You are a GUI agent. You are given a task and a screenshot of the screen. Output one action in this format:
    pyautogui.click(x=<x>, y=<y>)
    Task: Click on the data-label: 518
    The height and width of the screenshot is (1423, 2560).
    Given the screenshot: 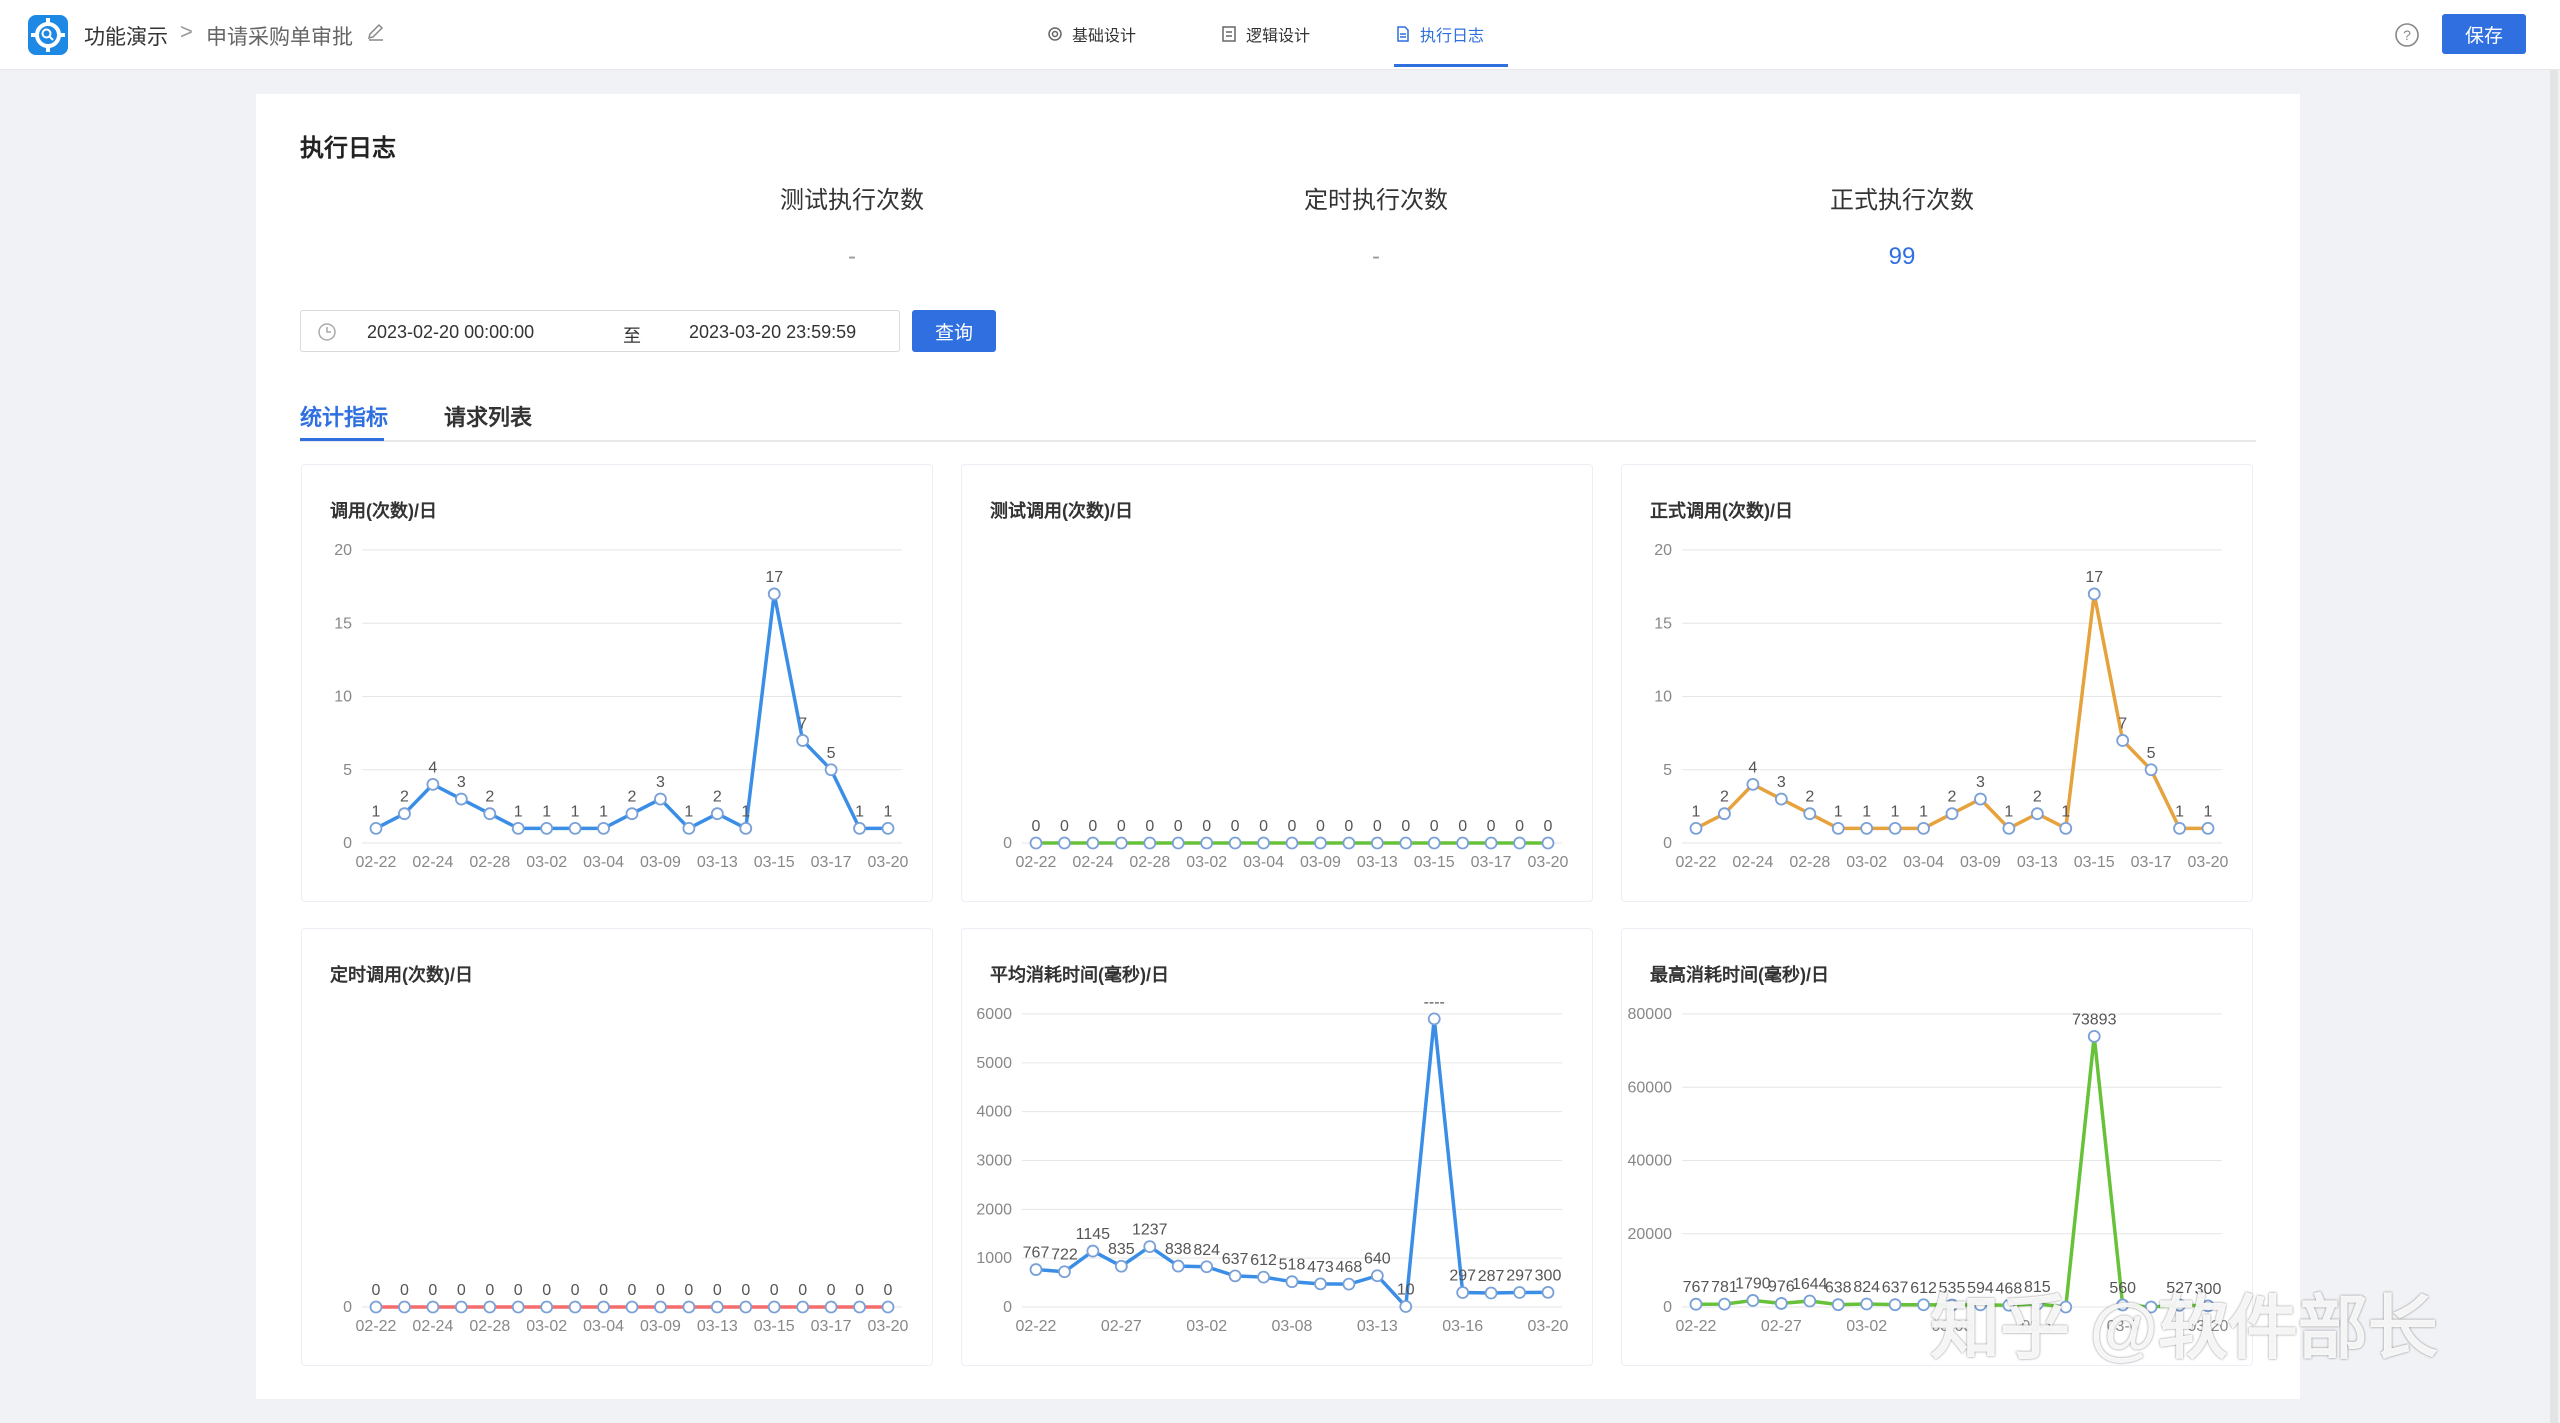 What is the action you would take?
    pyautogui.click(x=1292, y=1265)
    